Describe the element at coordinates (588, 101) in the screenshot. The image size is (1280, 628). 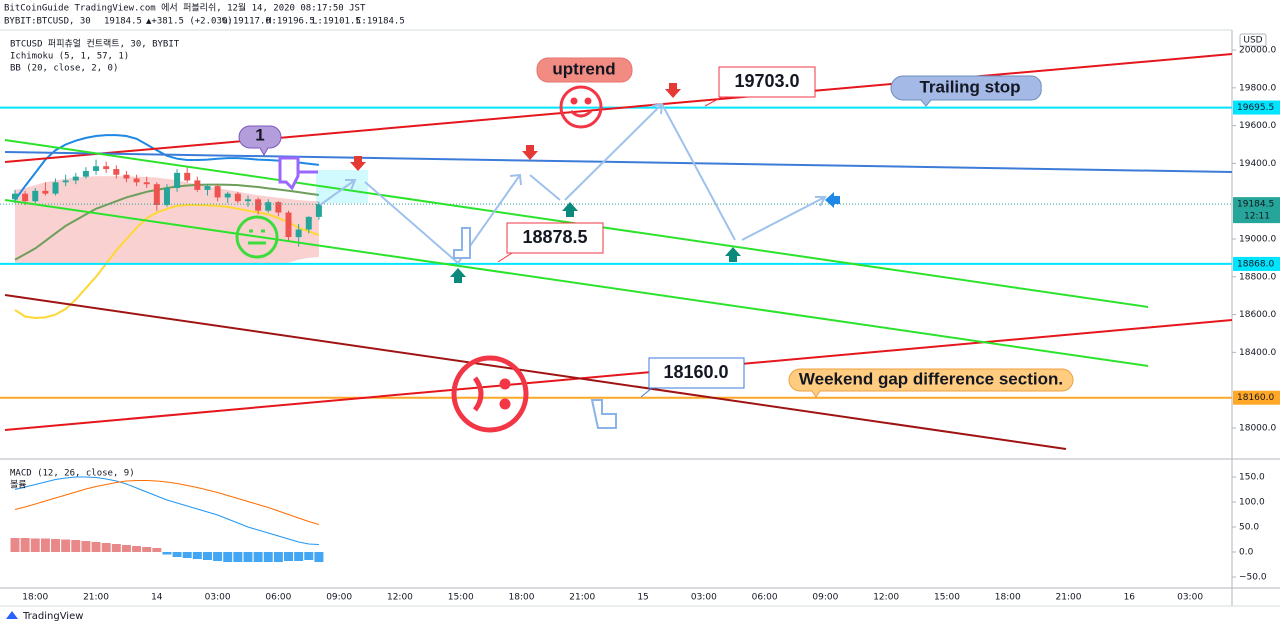
I see `eye` at that location.